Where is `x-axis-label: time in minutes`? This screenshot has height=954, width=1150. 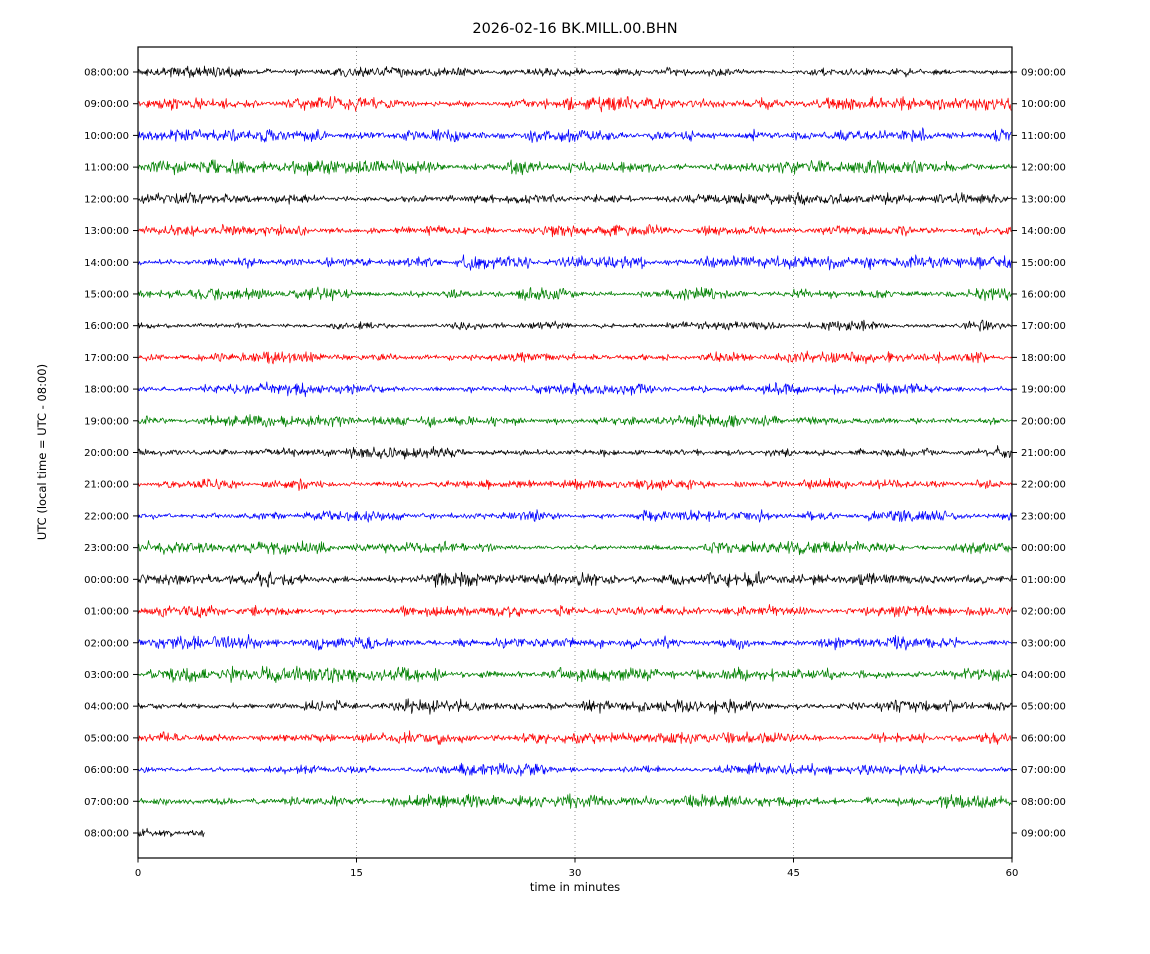 x-axis-label: time in minutes is located at coordinates (575, 887).